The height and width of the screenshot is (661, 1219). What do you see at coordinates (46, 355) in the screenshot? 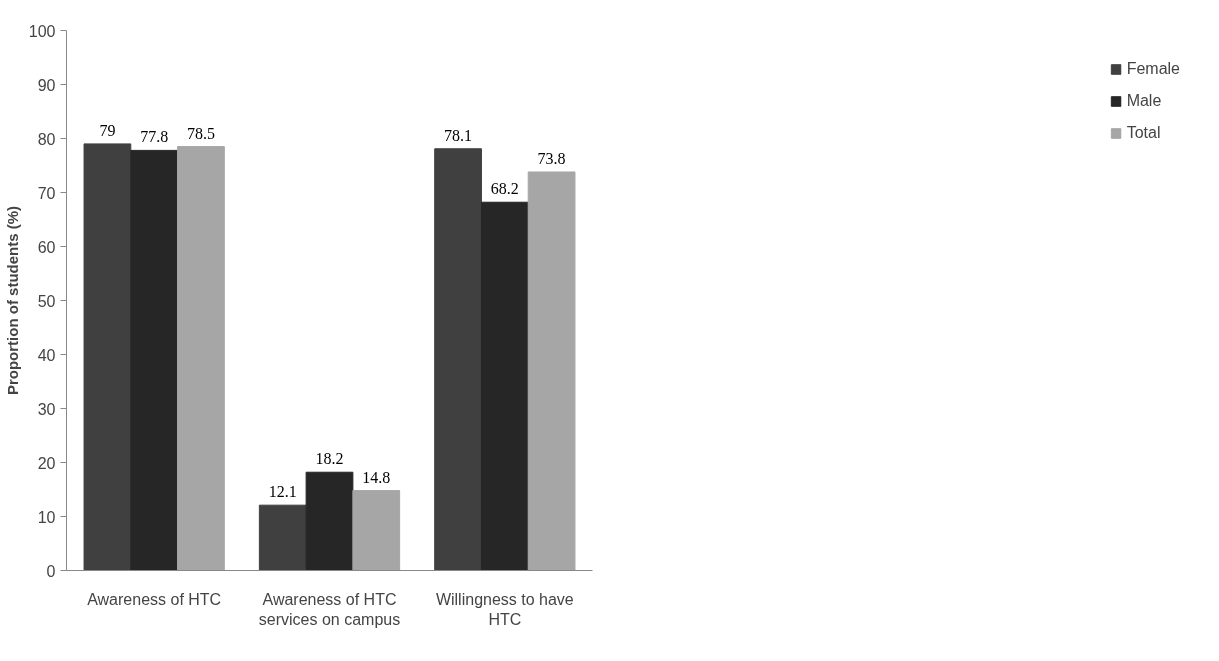
I see `y-tick-label: 40` at bounding box center [46, 355].